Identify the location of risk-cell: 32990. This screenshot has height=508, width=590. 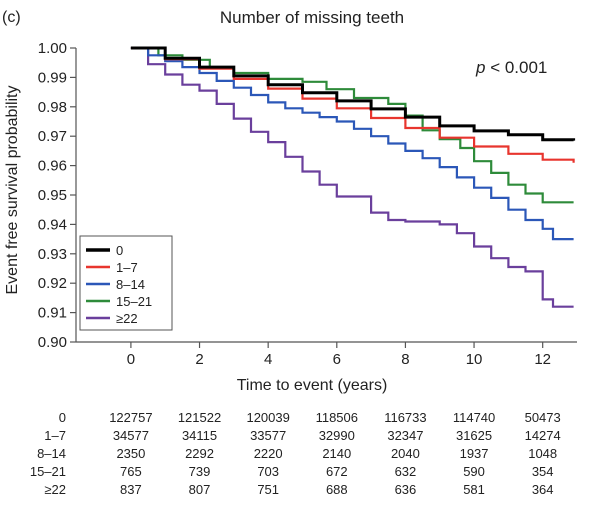
(337, 435).